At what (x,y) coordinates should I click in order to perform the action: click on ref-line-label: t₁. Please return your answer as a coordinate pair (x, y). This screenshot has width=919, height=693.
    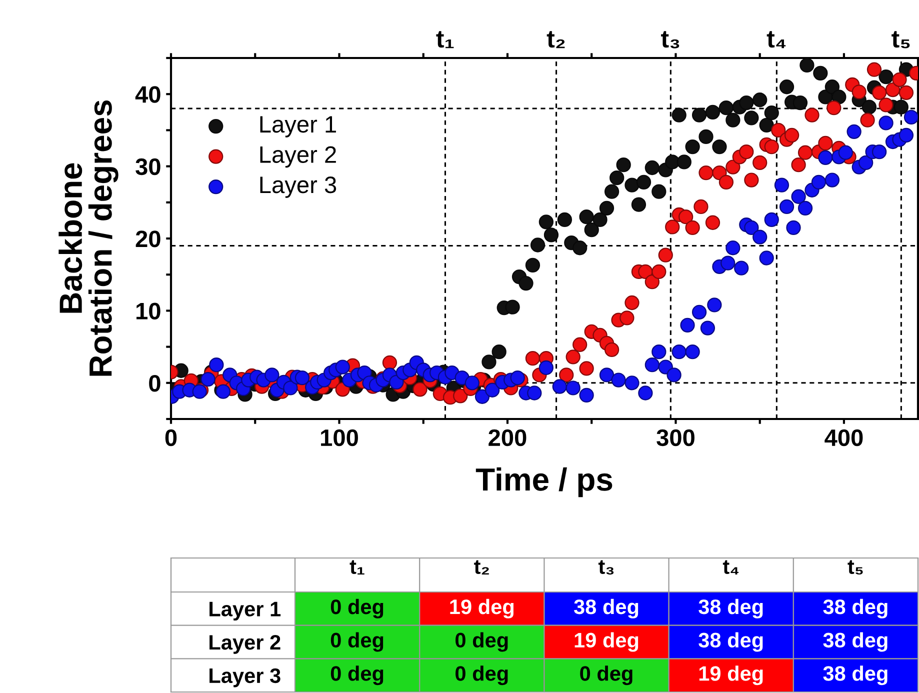
    Looking at the image, I should click on (445, 39).